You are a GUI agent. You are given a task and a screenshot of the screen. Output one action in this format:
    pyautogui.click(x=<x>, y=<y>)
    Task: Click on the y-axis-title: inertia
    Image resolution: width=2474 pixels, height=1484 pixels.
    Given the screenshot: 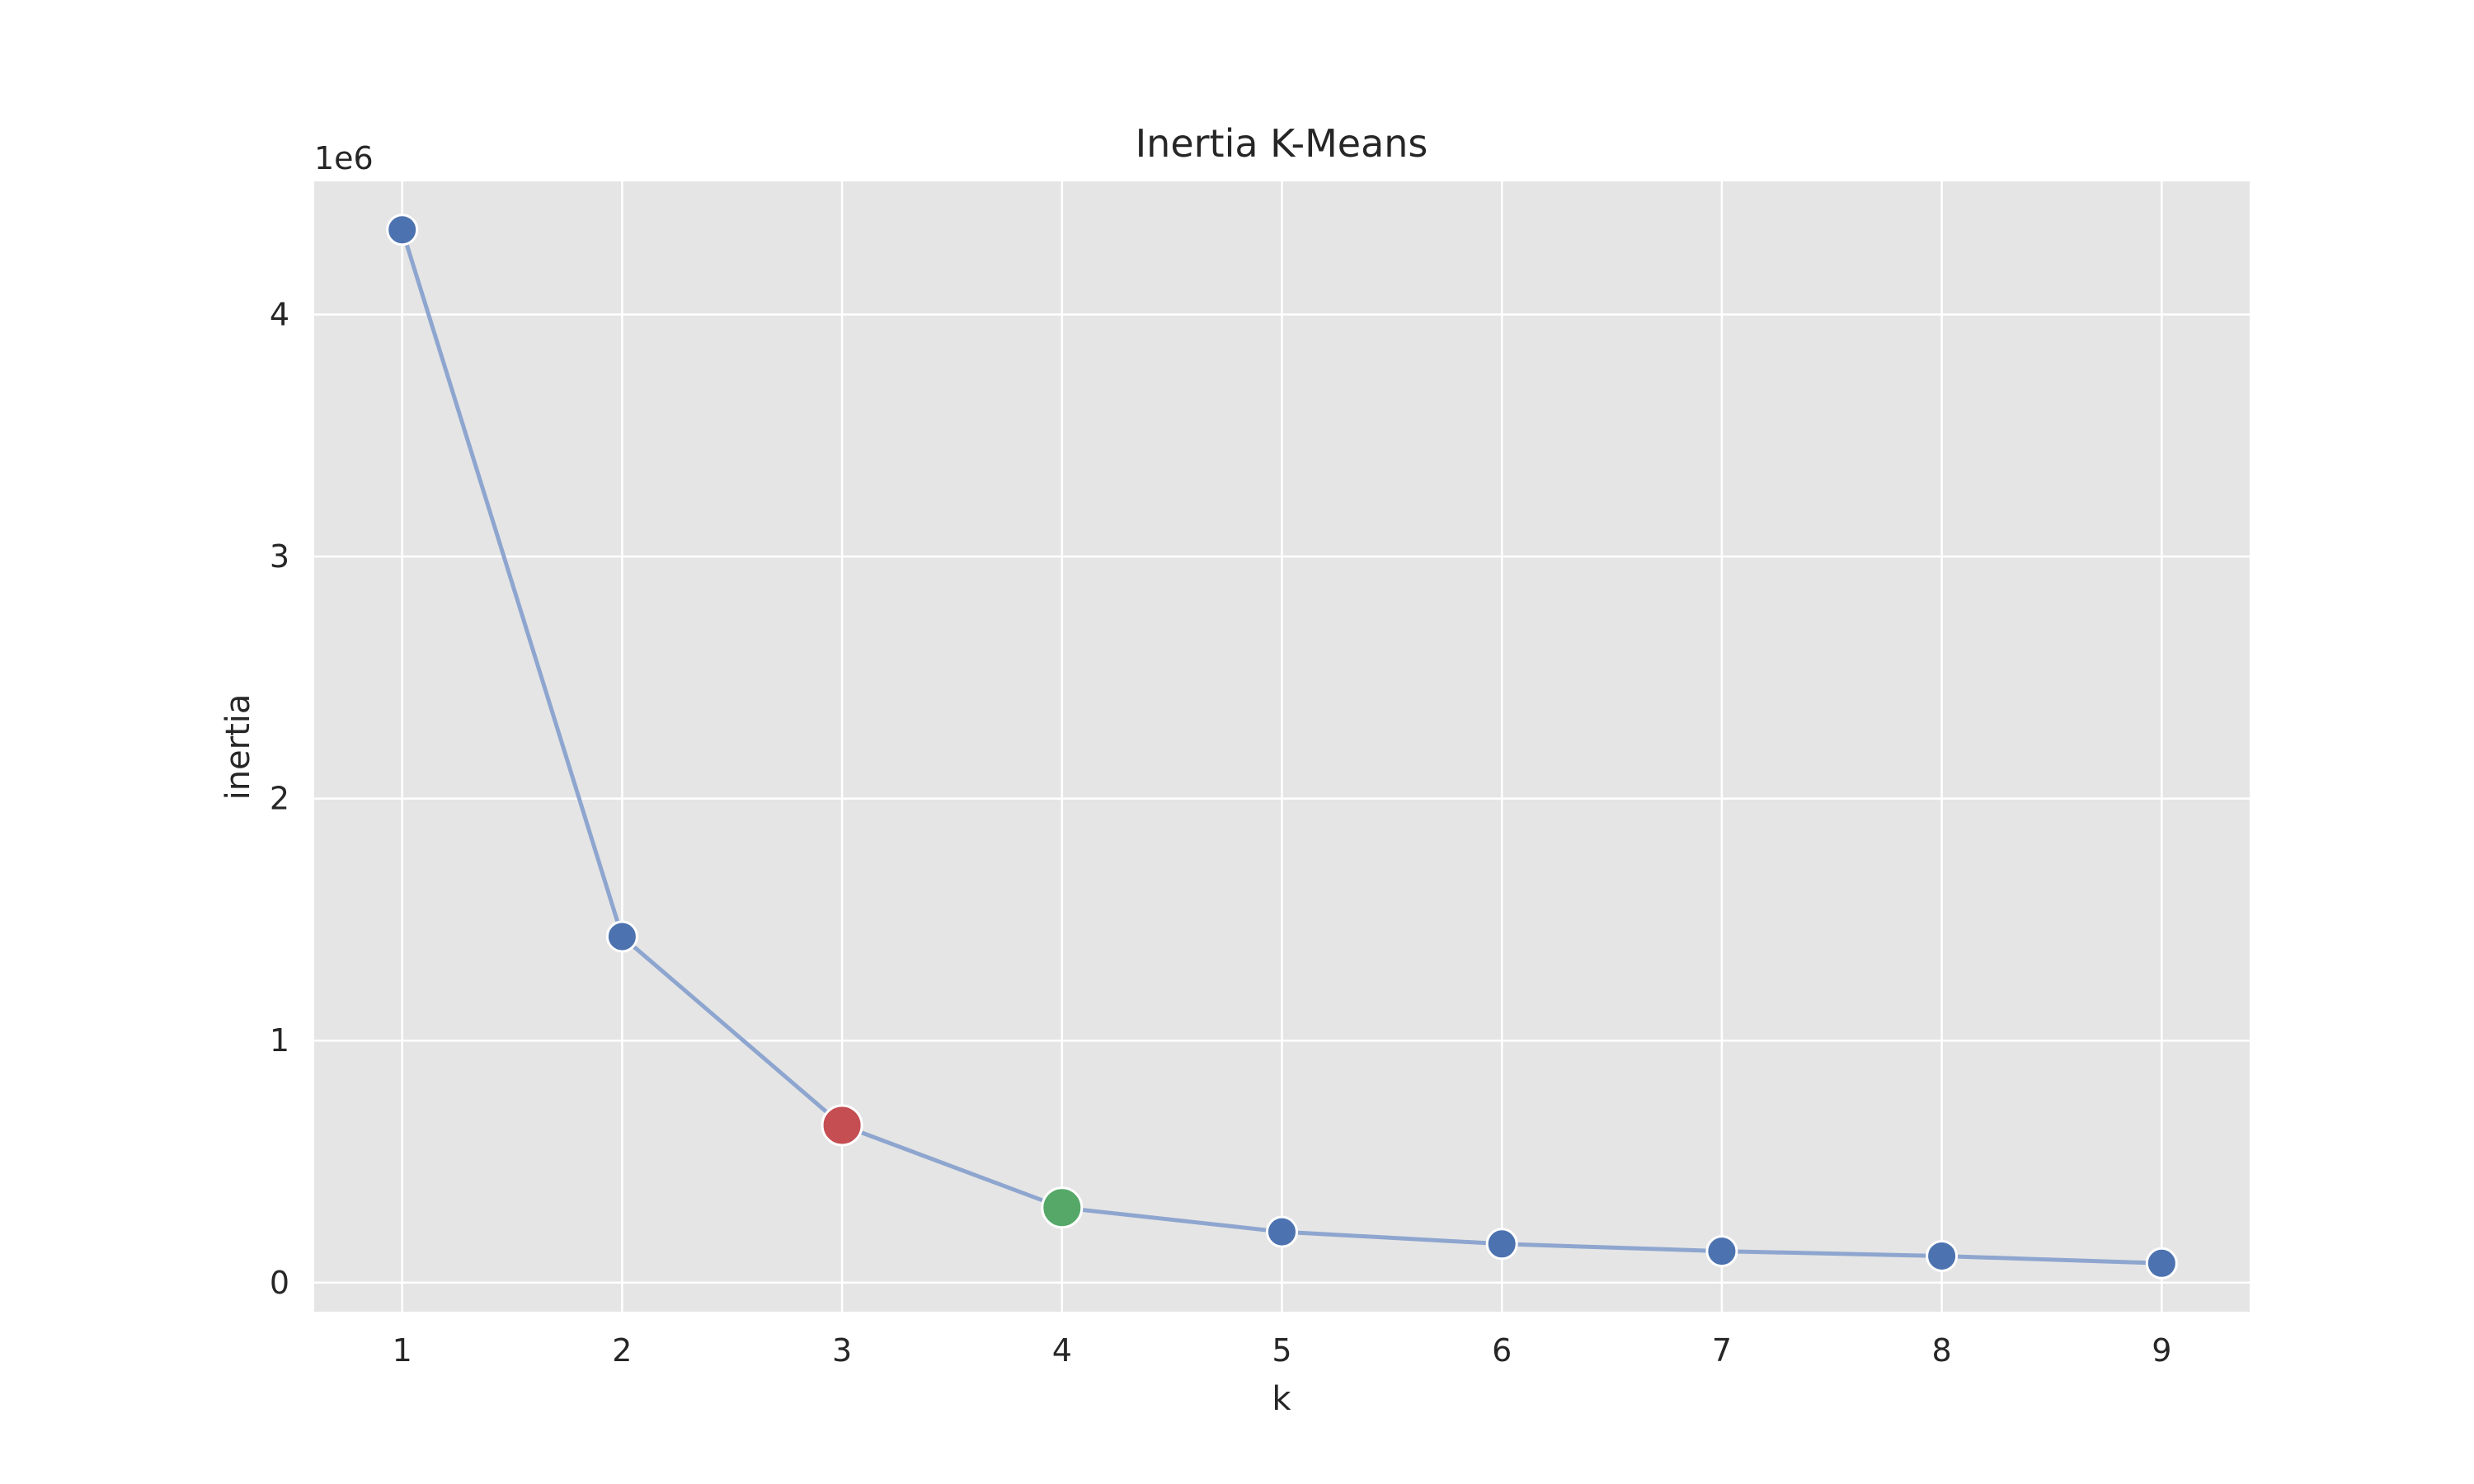 What is the action you would take?
    pyautogui.click(x=238, y=747)
    